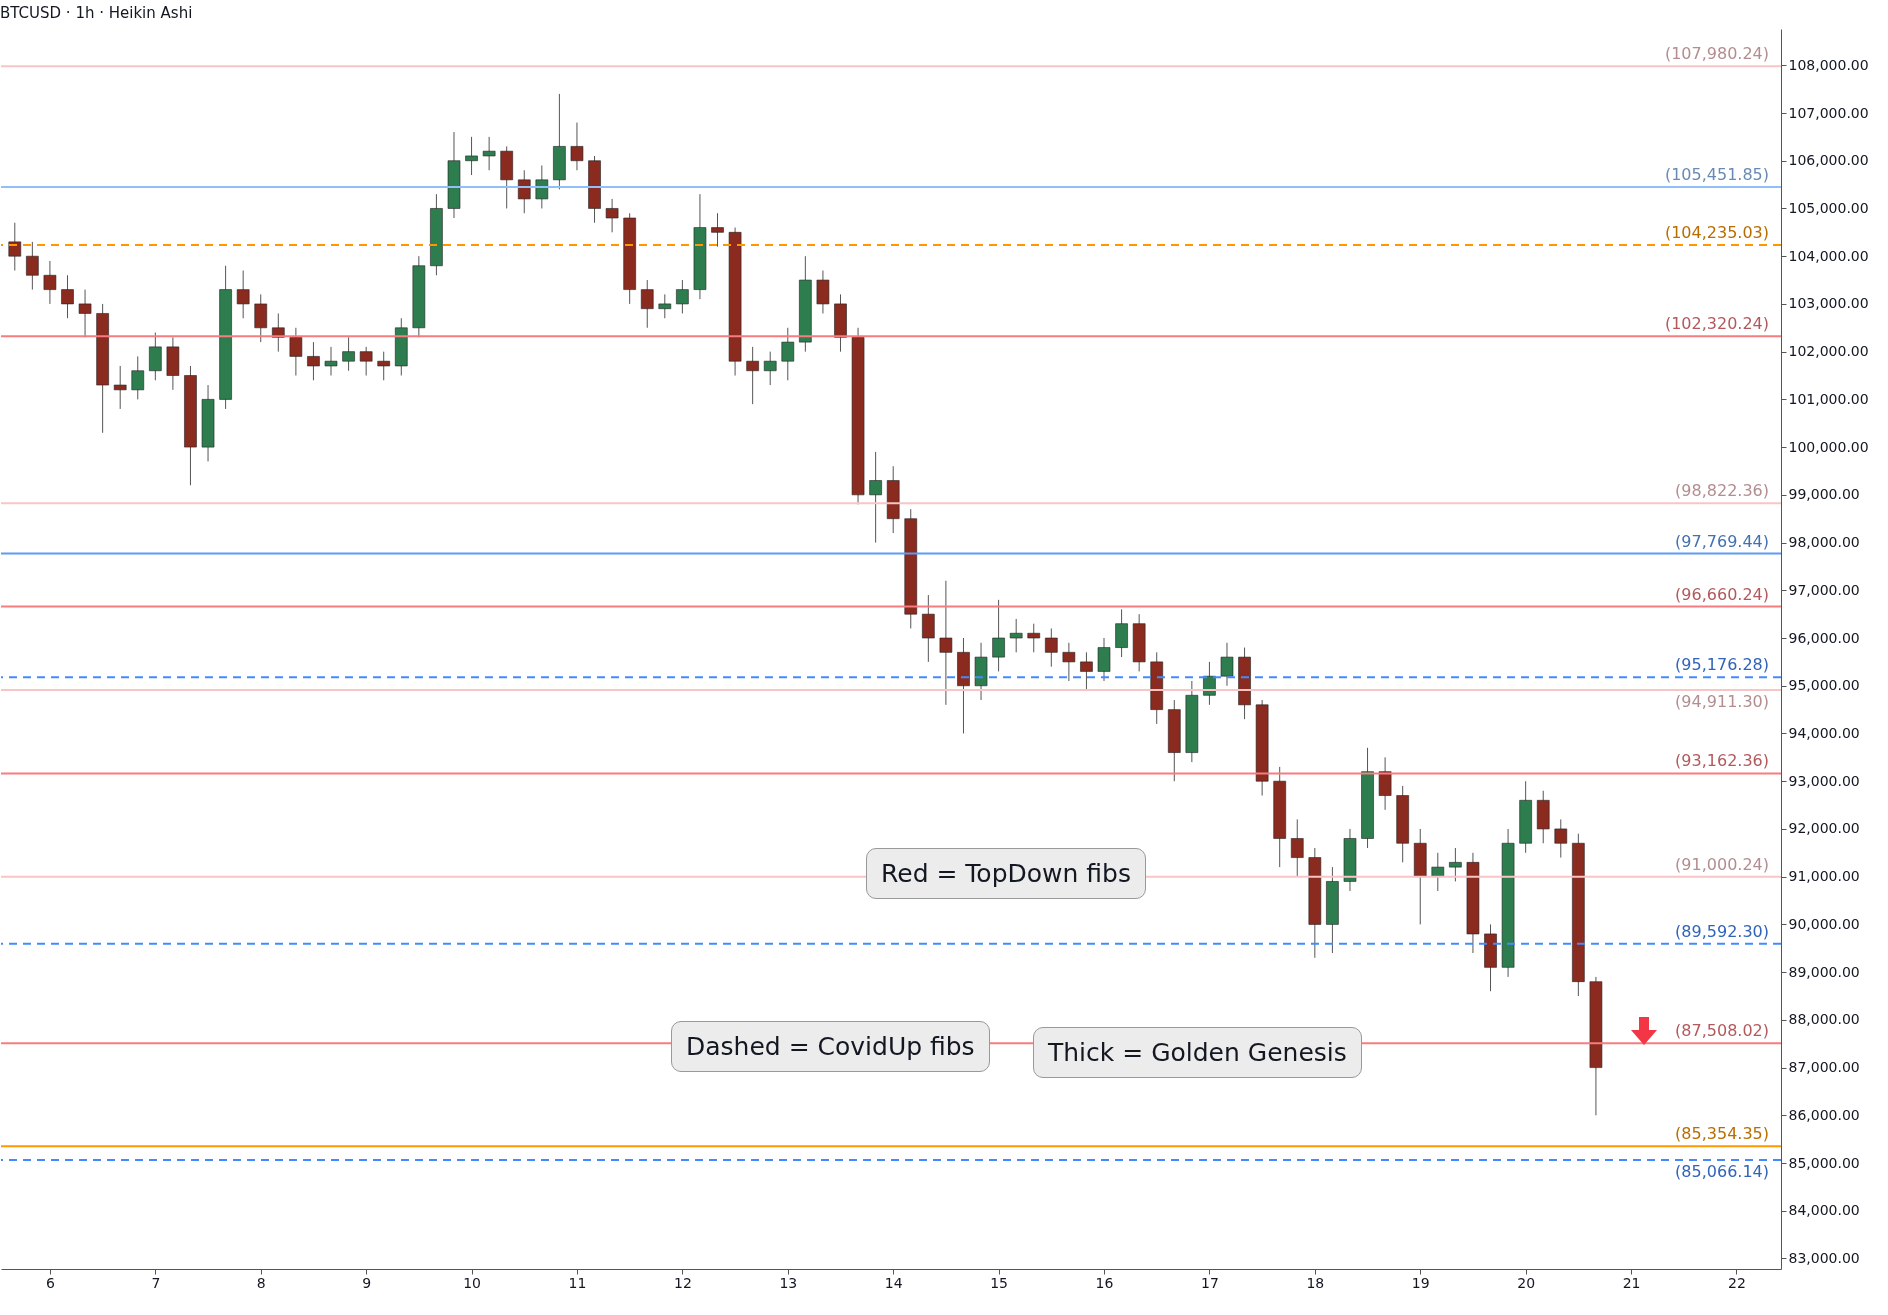 Image resolution: width=1888 pixels, height=1315 pixels. Describe the element at coordinates (682, 1282) in the screenshot. I see `x-tick-label: 12` at that location.